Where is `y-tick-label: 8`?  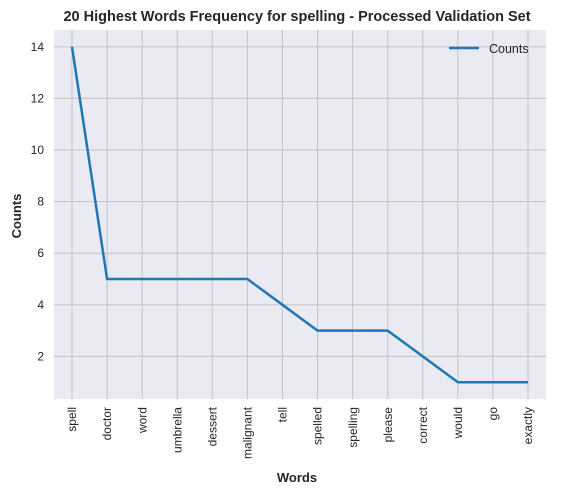
y-tick-label: 8 is located at coordinates (40, 202).